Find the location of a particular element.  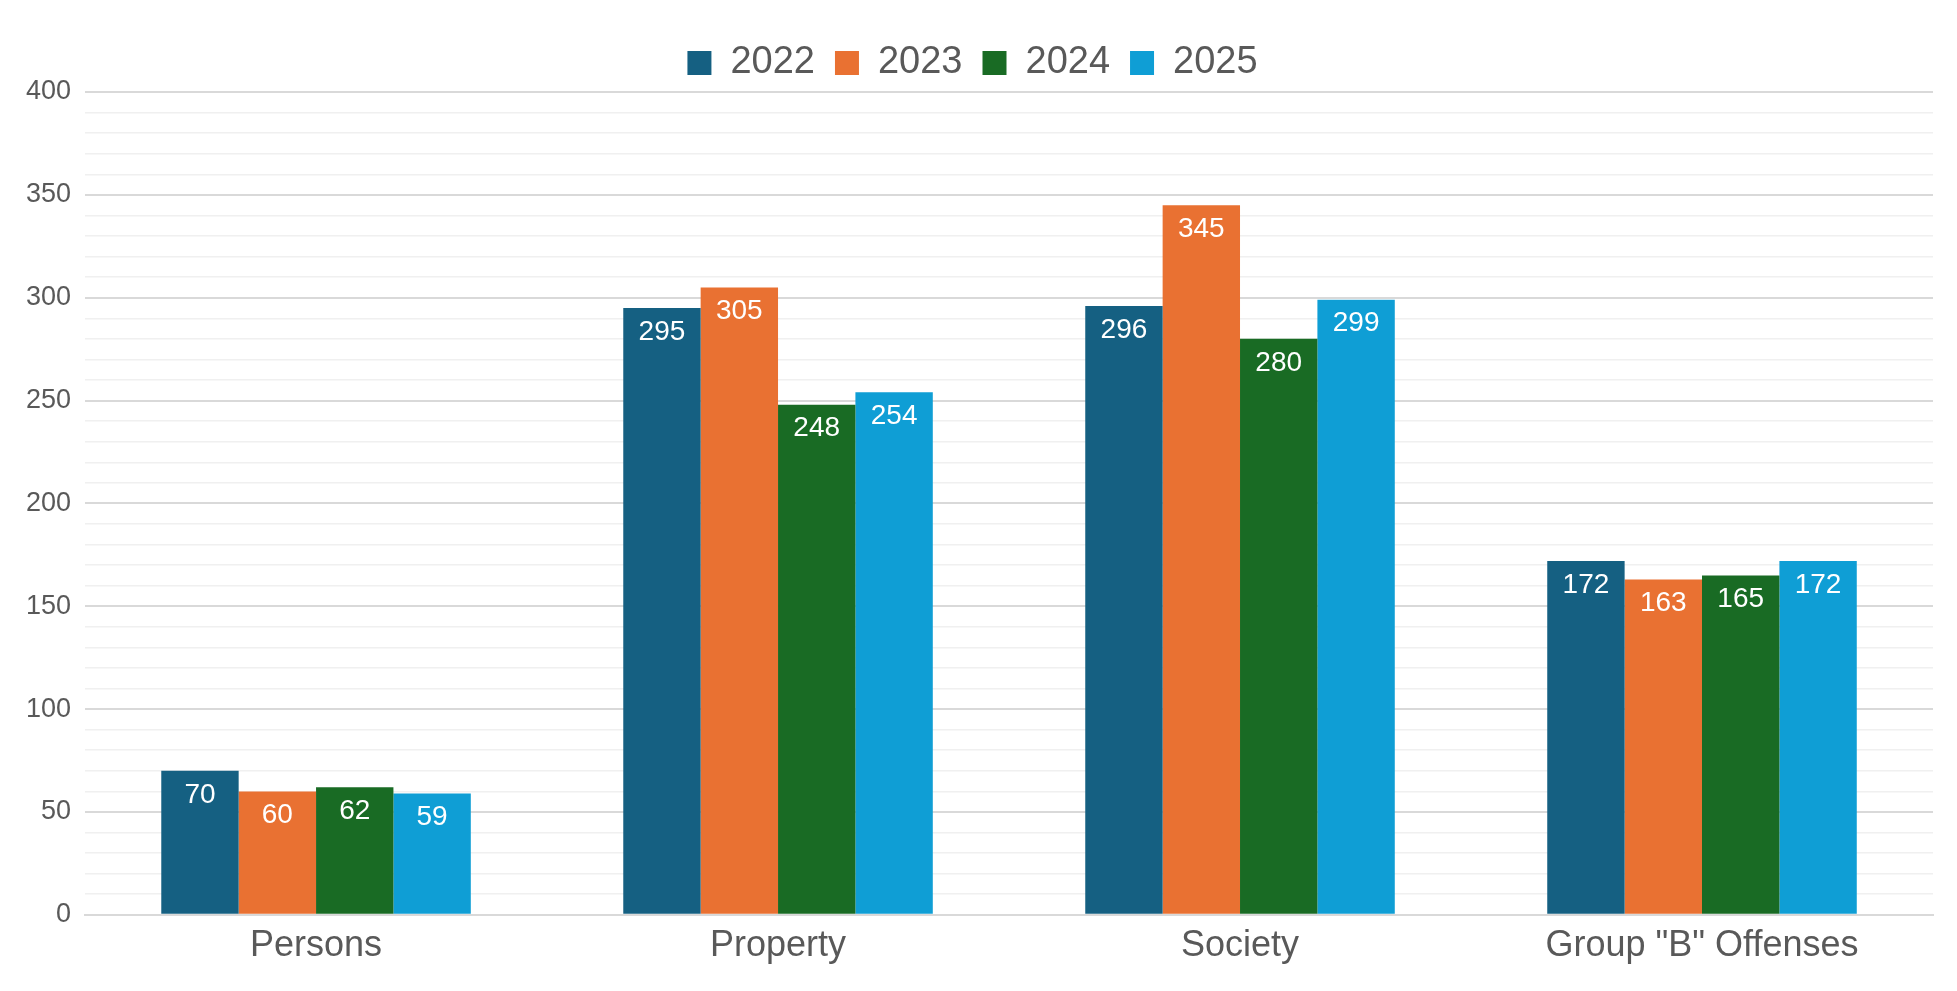

y-tick-label: 400 is located at coordinates (48, 90).